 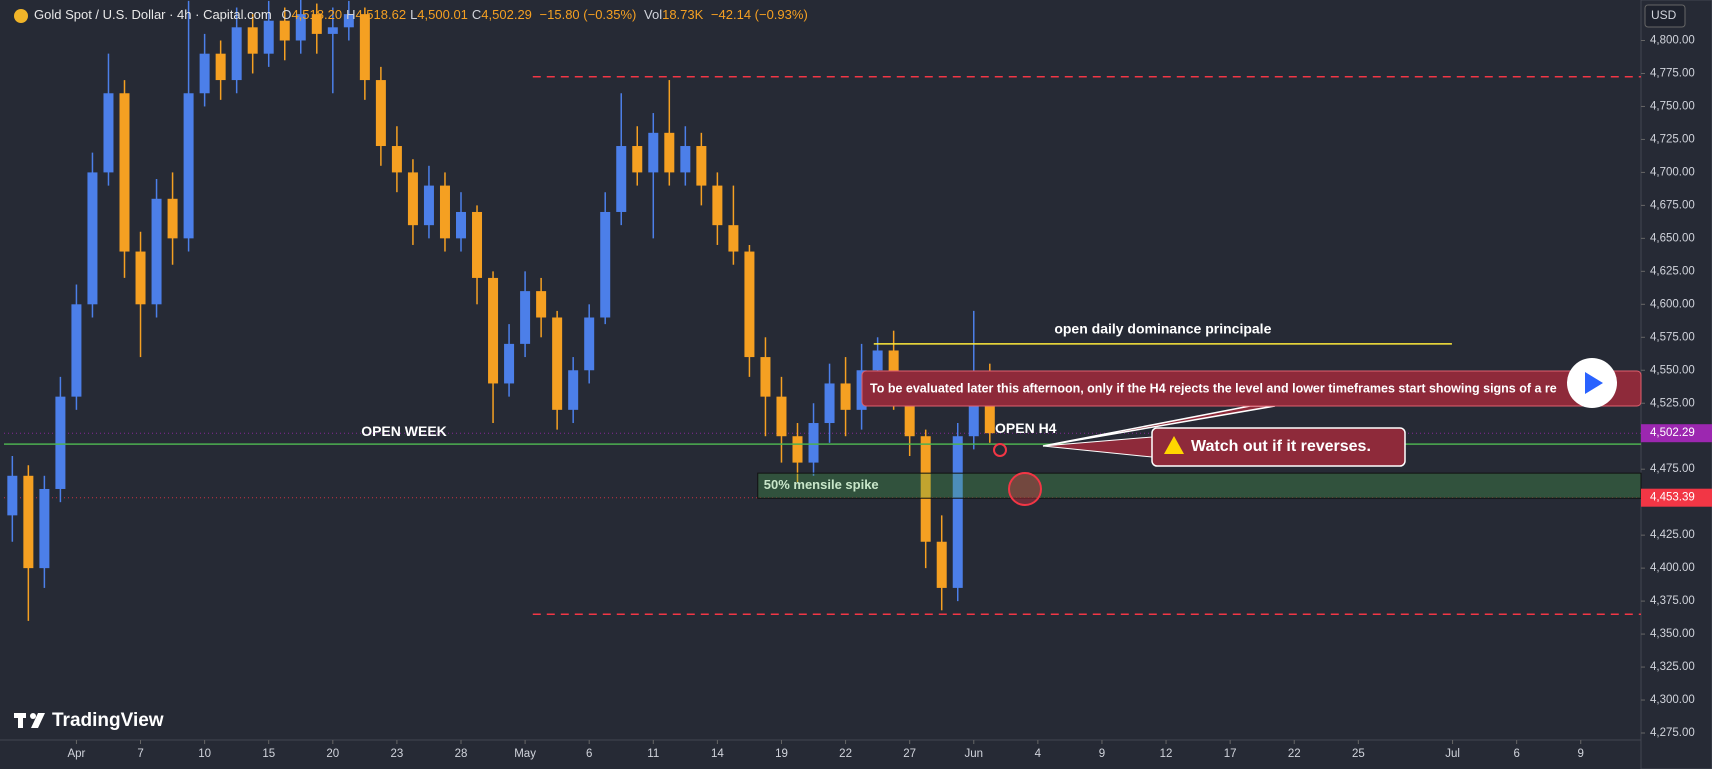 I want to click on y-tick-label: 4,550.00, so click(x=1672, y=370).